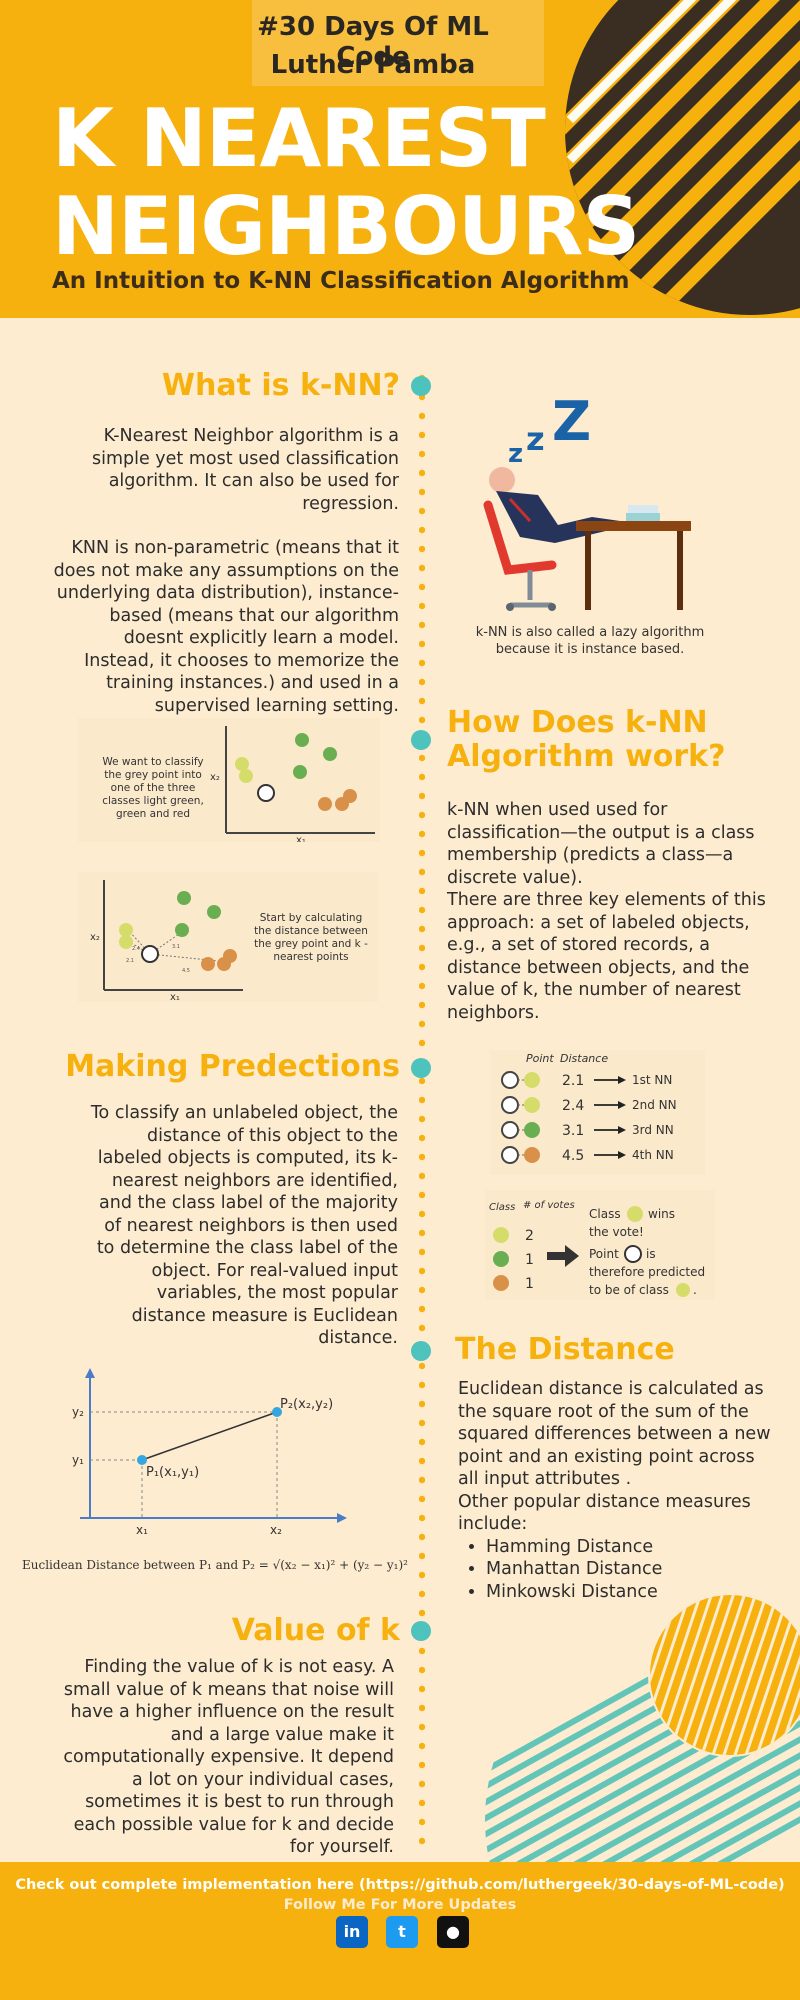 This screenshot has width=800, height=2000. I want to click on twitter-icon: t, so click(402, 1932).